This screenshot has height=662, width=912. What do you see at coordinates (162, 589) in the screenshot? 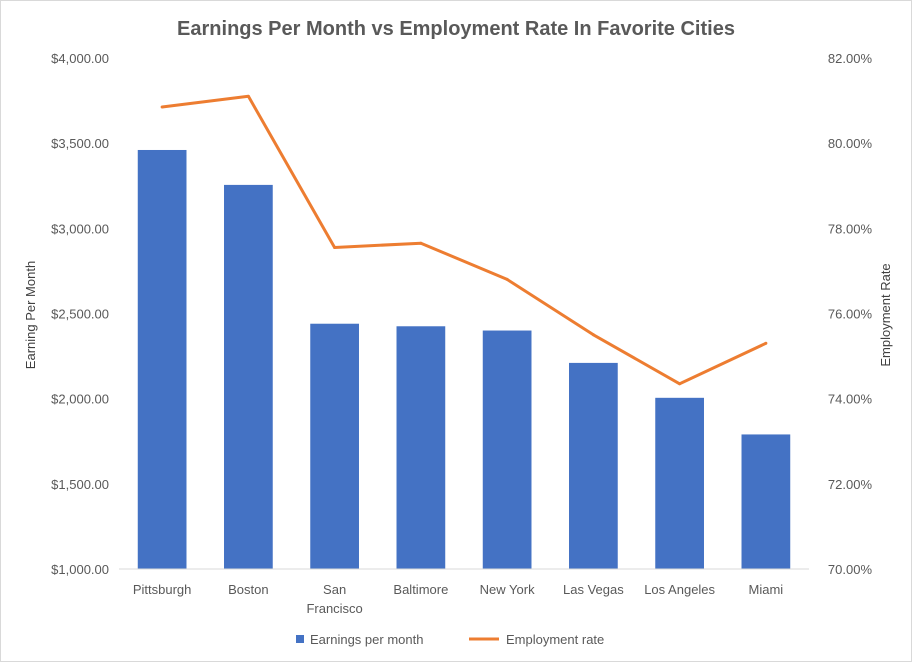
I see `x-axis-tick-label: Pittsburgh` at bounding box center [162, 589].